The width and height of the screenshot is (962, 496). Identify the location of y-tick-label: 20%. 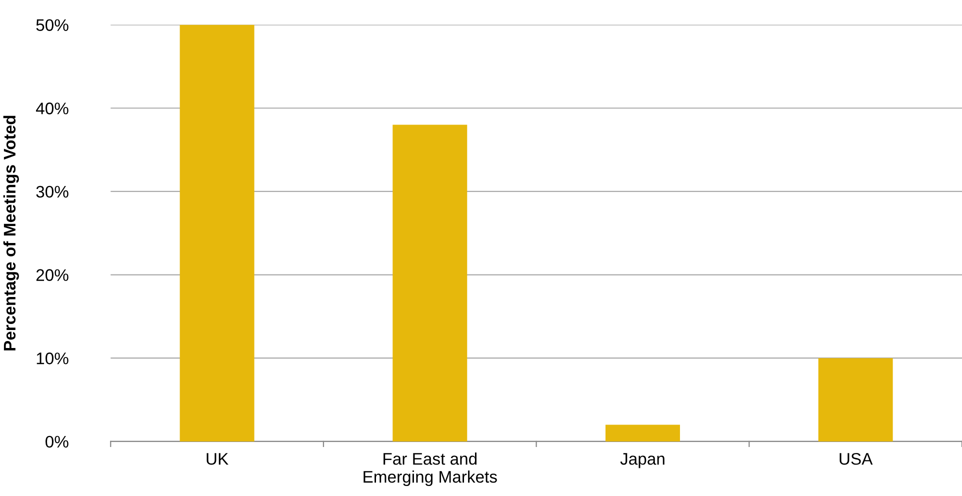
(52, 275).